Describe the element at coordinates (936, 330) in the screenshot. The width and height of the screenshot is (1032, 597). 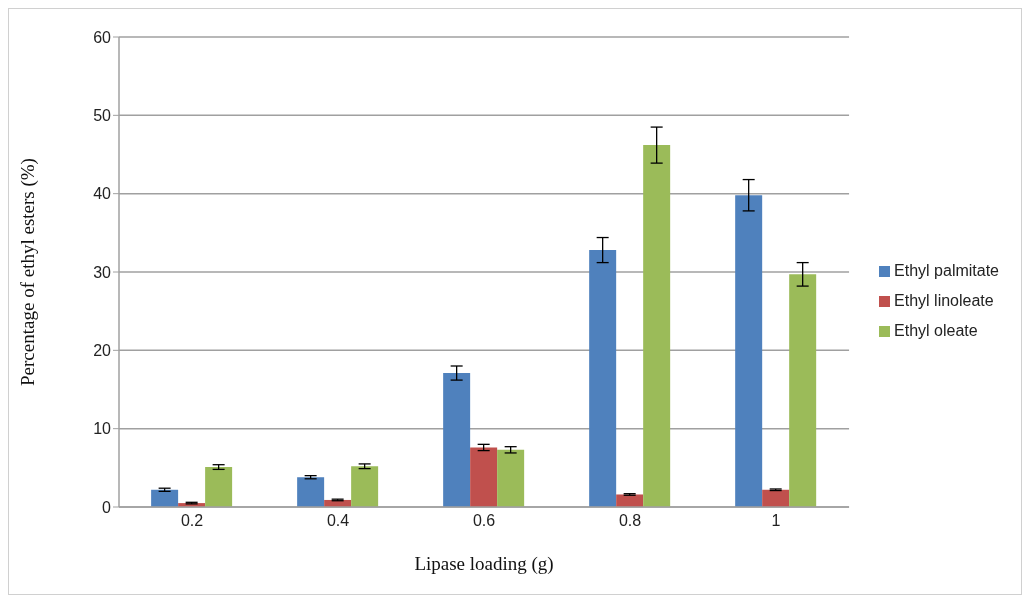
I see `legend-label: Ethyl oleate` at that location.